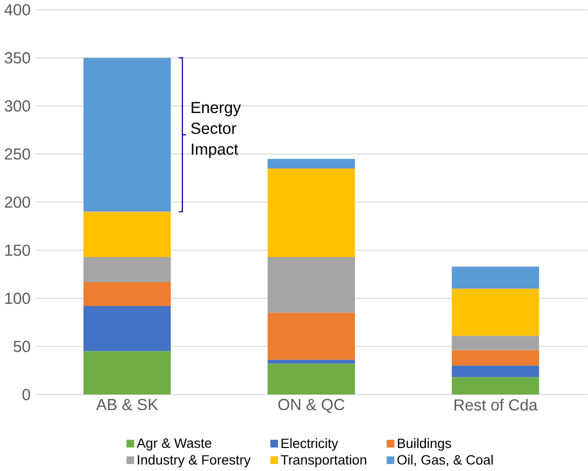 The width and height of the screenshot is (588, 471). I want to click on legend-label: Electricity, so click(310, 444).